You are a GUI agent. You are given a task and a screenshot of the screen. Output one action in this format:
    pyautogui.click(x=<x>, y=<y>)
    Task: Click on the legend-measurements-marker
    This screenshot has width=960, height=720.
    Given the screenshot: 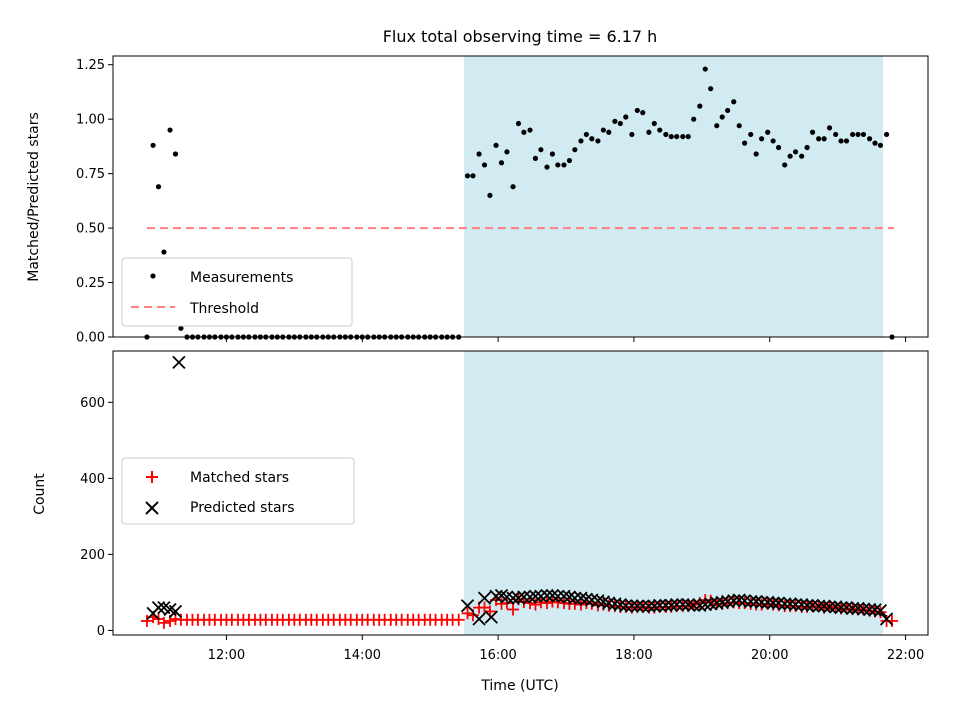 What is the action you would take?
    pyautogui.click(x=153, y=276)
    